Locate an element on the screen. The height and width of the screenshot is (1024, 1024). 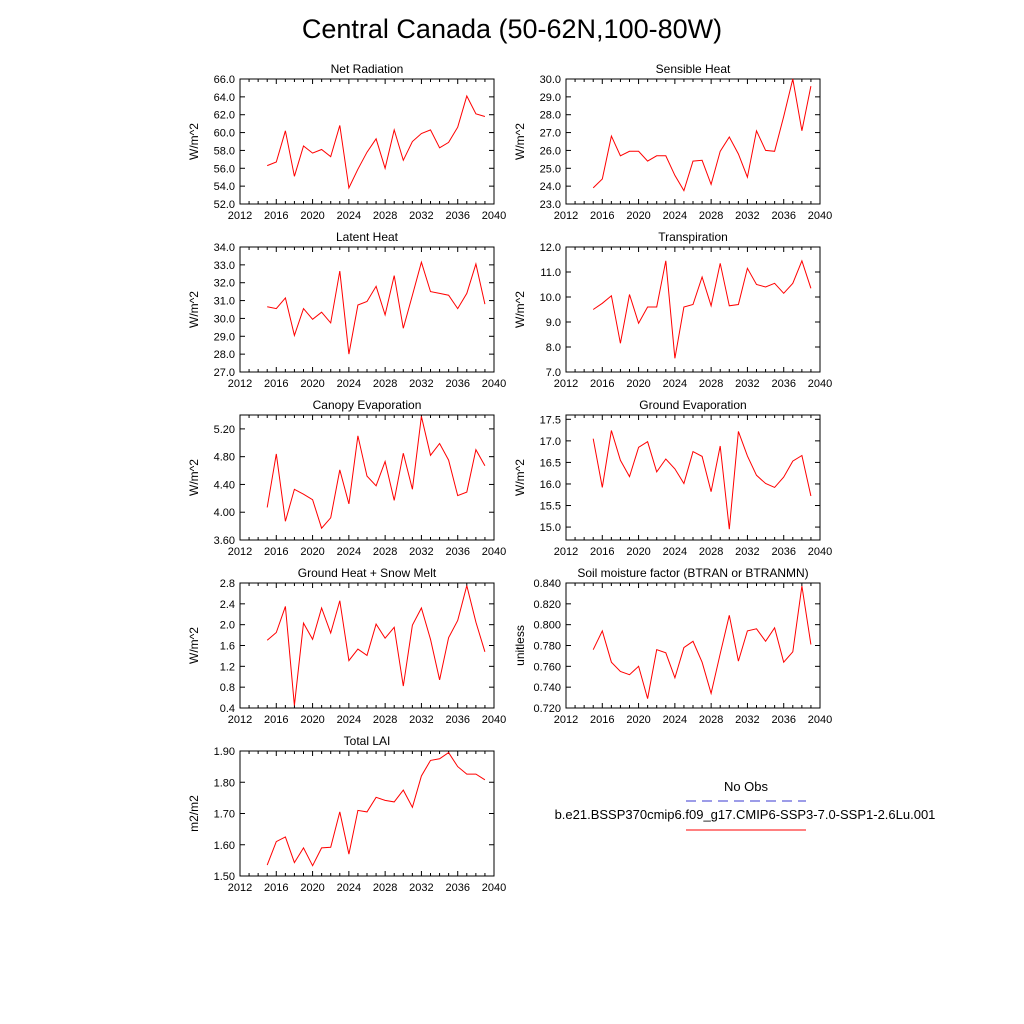
y-tick-label: 25.0 is located at coordinates (550, 169).